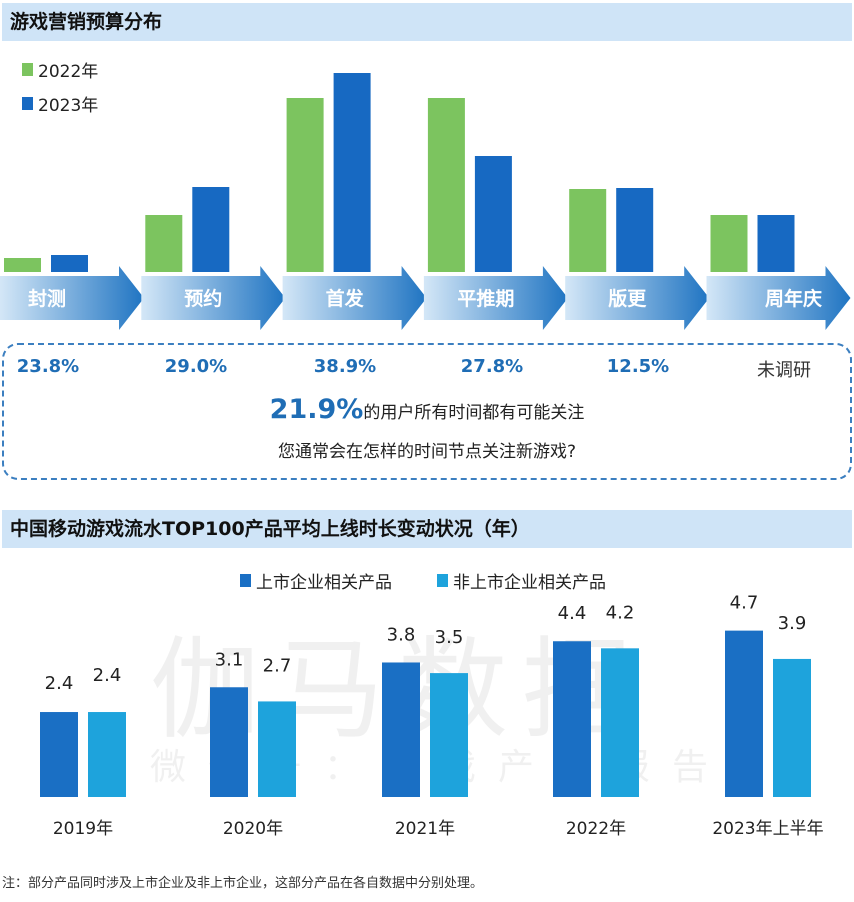  Describe the element at coordinates (449, 637) in the screenshot. I see `data-label: 3.5` at that location.